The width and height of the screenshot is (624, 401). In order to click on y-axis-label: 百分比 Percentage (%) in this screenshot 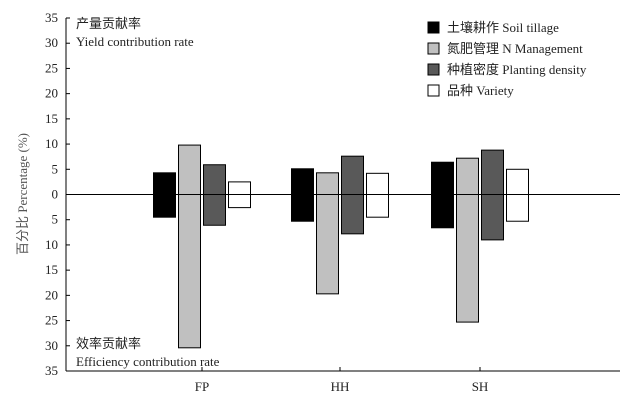, I will do `click(22, 194)`.